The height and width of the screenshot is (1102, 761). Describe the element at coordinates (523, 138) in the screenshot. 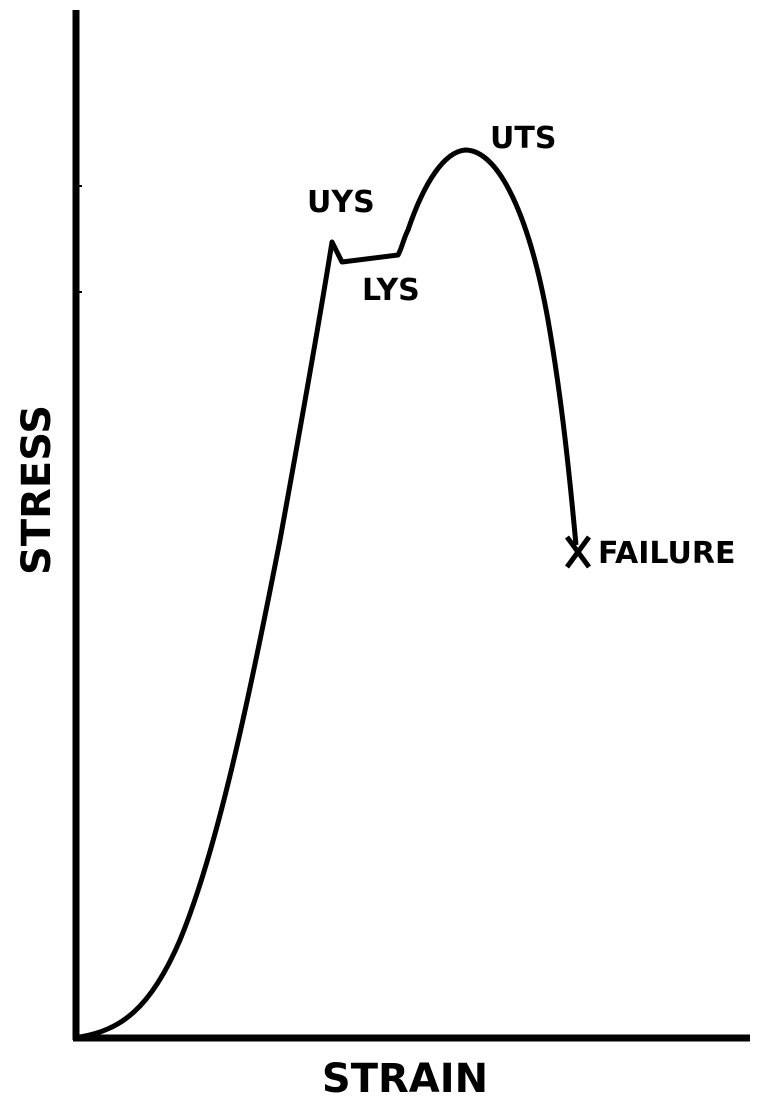

I see `uts-label: UTS` at that location.